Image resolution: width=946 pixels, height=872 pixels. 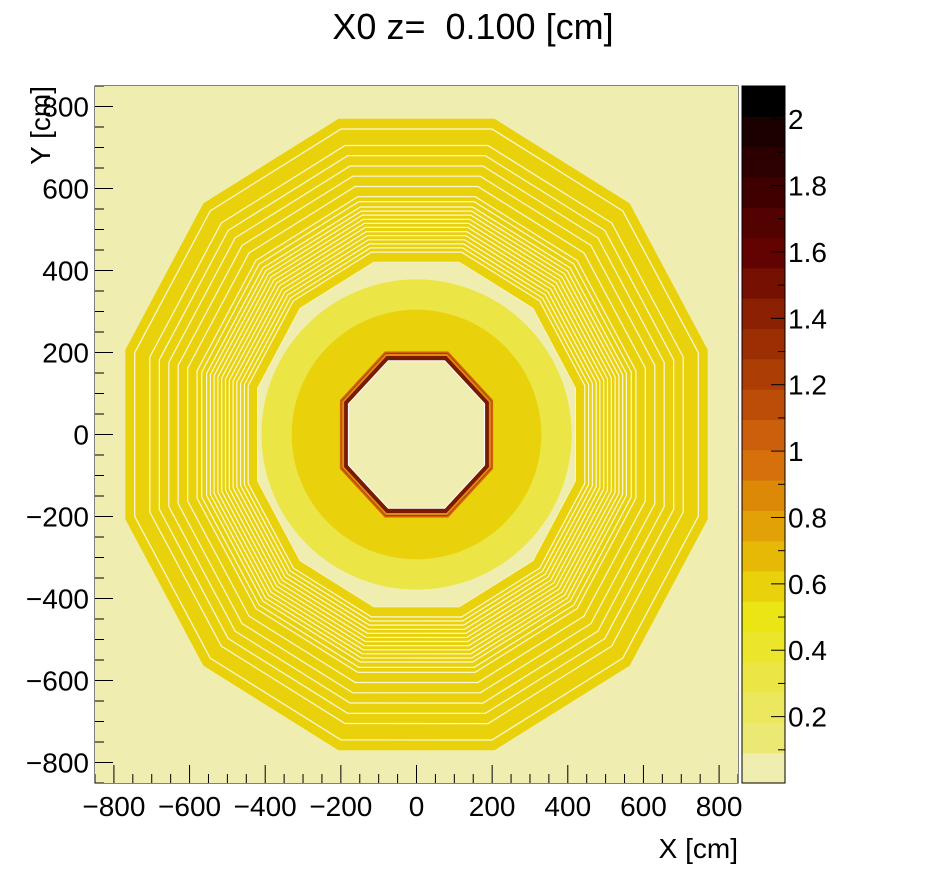 I want to click on inner-octagon-wall-highlight, so click(x=416, y=434).